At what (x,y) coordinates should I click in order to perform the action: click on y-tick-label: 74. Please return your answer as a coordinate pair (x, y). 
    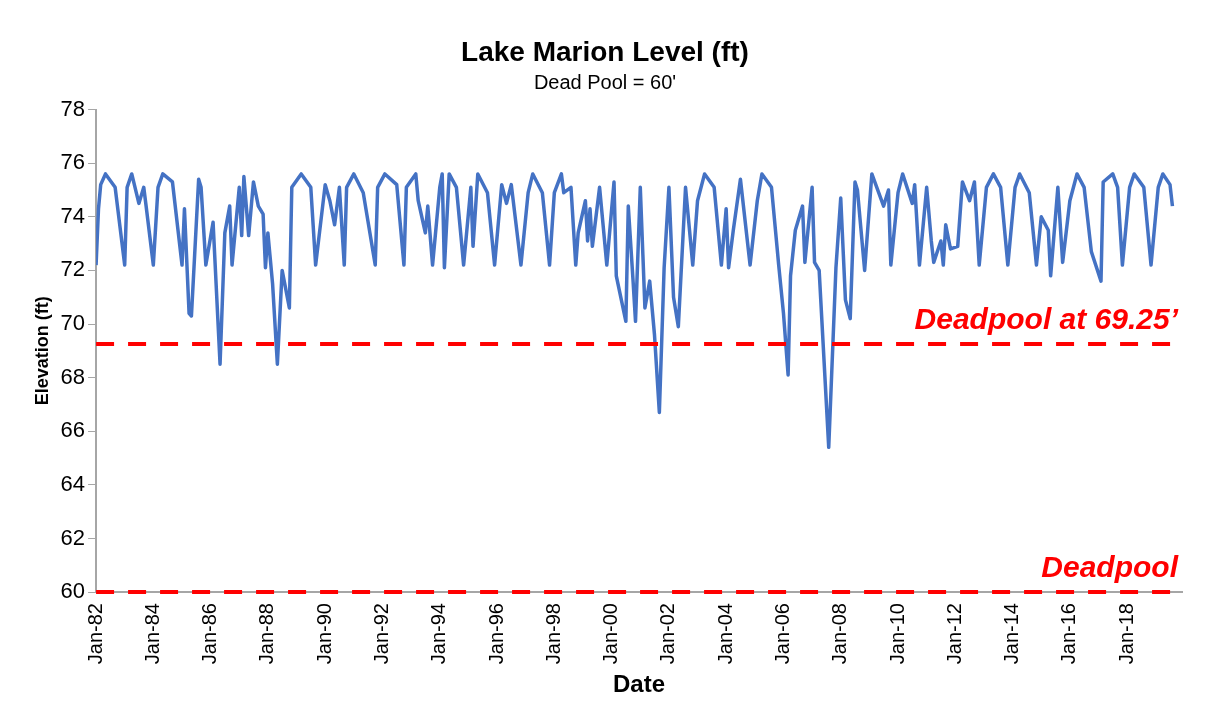
    Looking at the image, I should click on (73, 215).